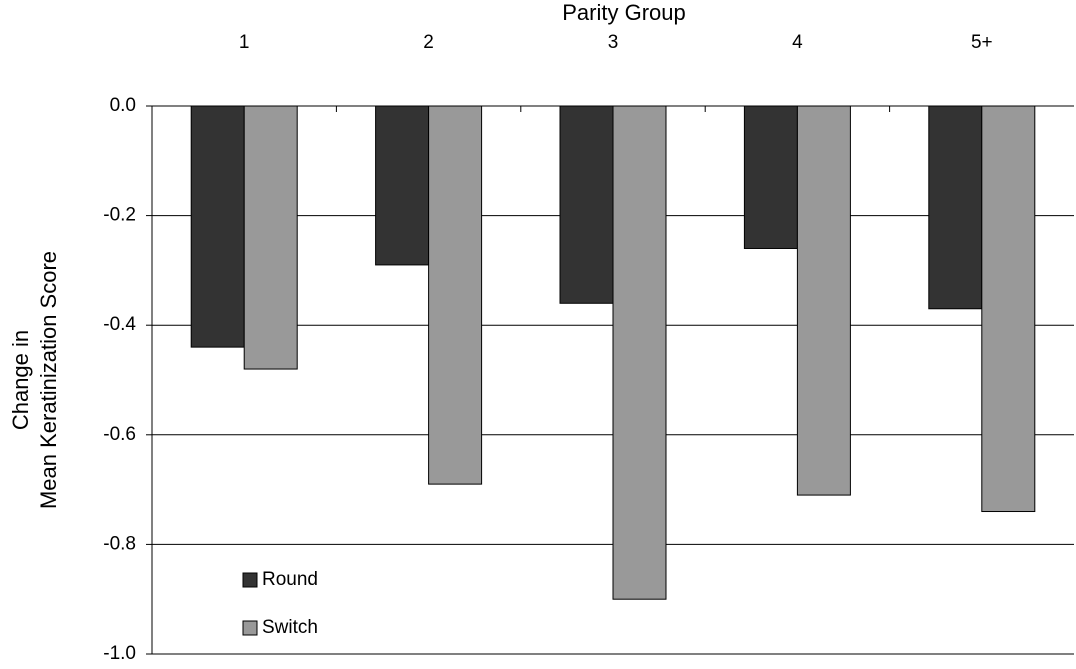 This screenshot has height=669, width=1076. I want to click on legend-label: Switch, so click(290, 627).